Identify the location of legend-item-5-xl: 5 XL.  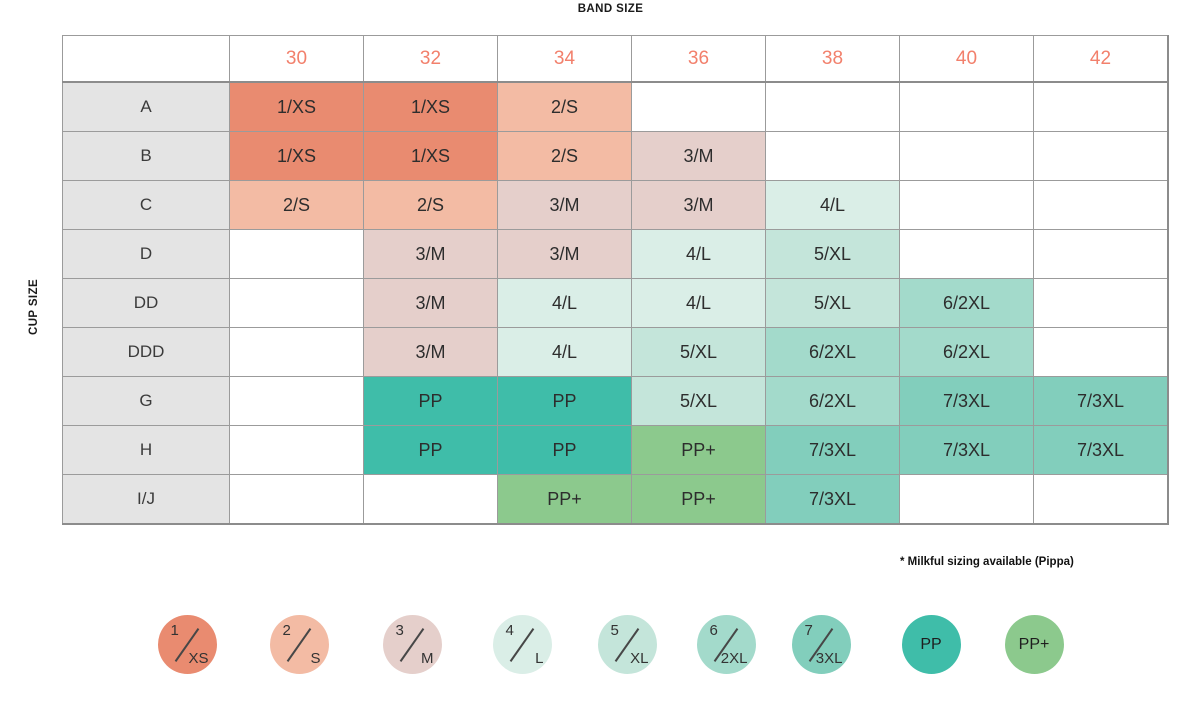
(627, 644).